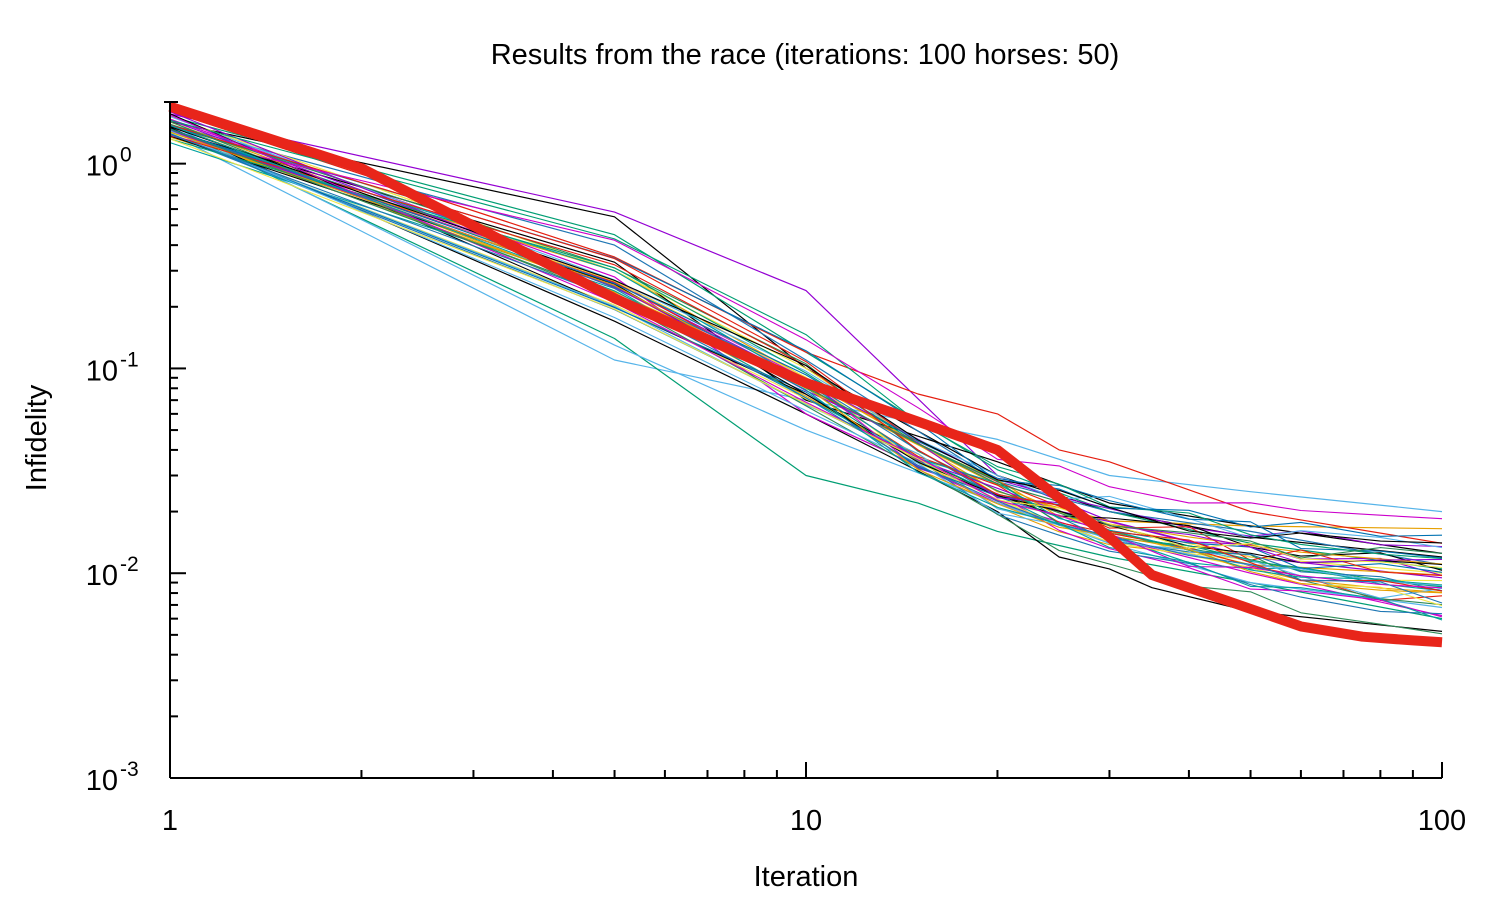 The height and width of the screenshot is (900, 1500). Describe the element at coordinates (1442, 821) in the screenshot. I see `x-tick-label: 100` at that location.